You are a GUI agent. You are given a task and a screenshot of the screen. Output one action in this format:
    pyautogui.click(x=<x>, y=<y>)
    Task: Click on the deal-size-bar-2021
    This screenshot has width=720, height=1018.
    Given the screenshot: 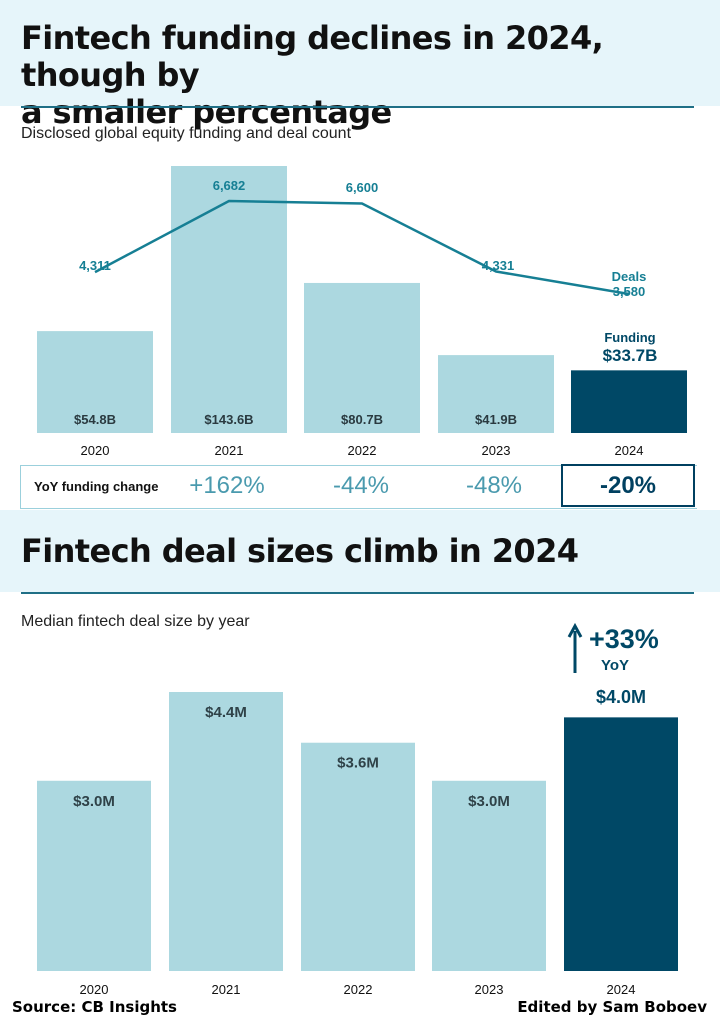 What is the action you would take?
    pyautogui.click(x=226, y=831)
    